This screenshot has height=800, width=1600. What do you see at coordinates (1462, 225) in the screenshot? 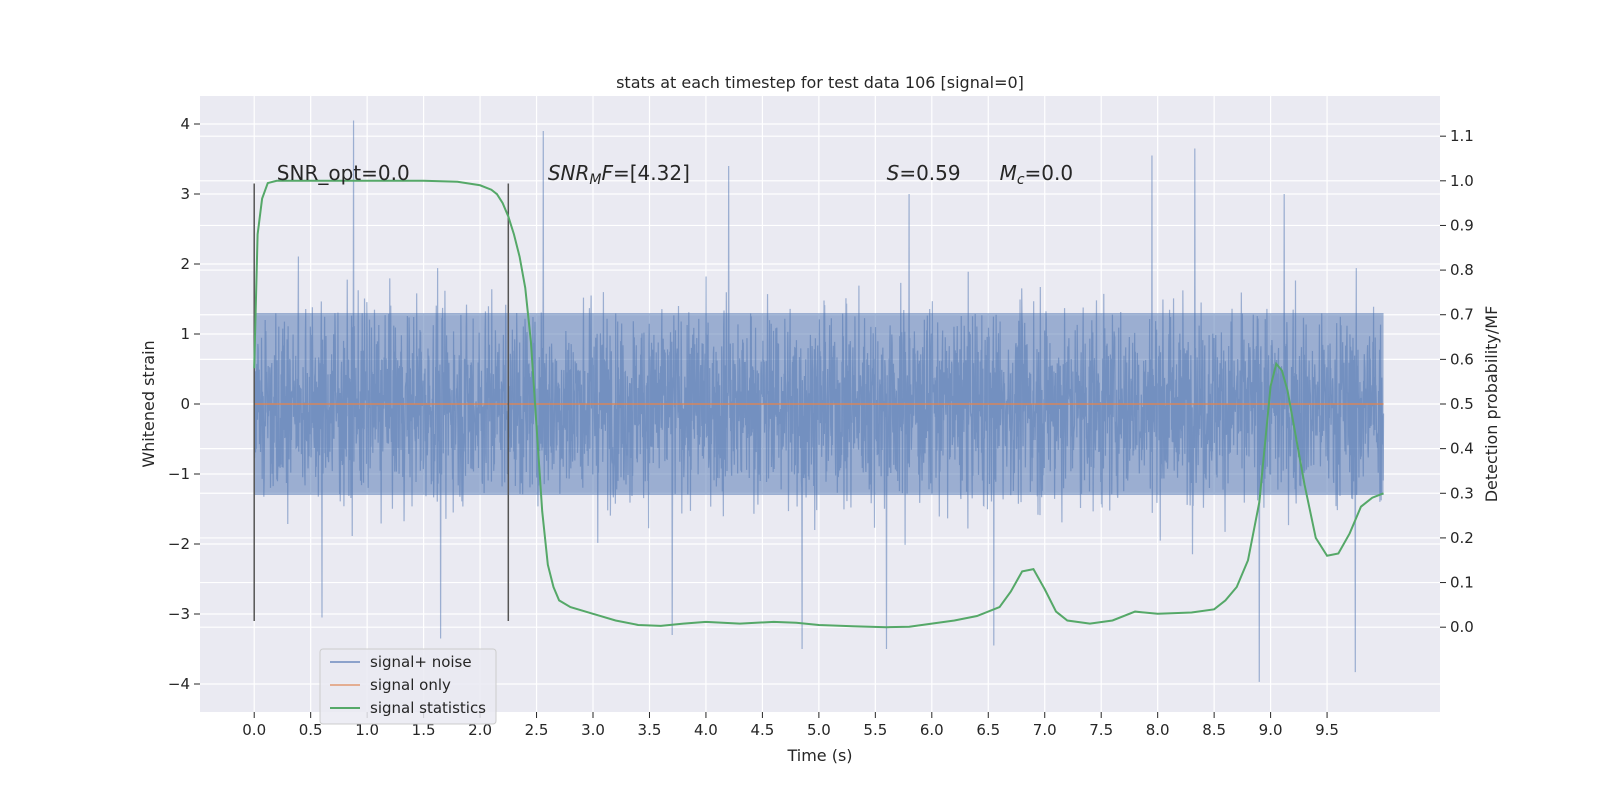
I see `y2-tick-label: 0.9` at bounding box center [1462, 225].